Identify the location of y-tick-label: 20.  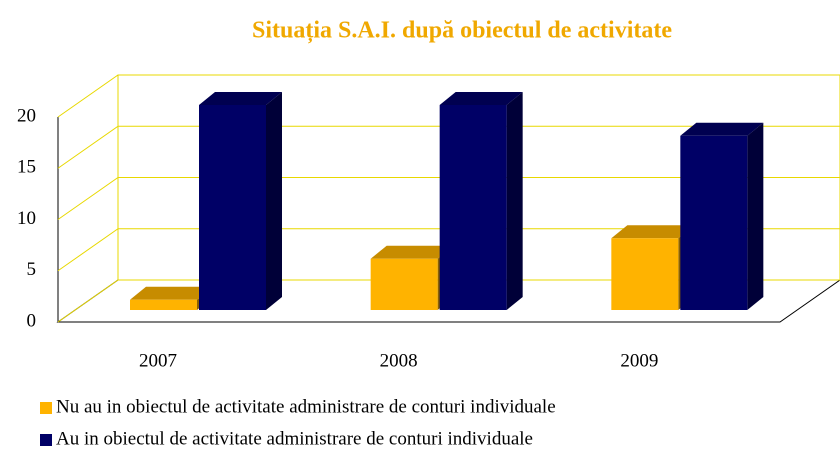
(26, 115).